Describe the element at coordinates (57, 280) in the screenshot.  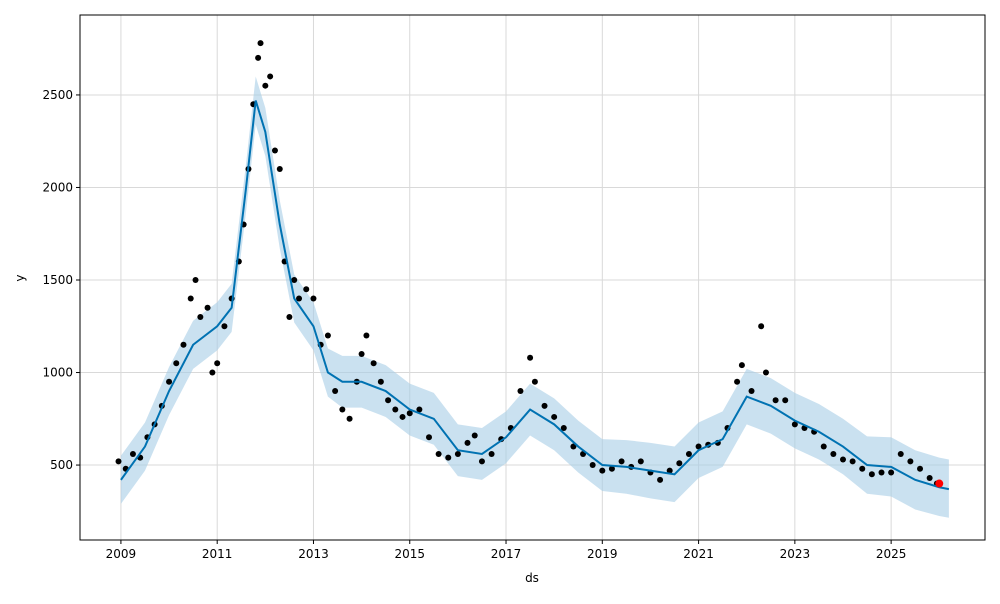
I see `y-tick-label: 1500` at that location.